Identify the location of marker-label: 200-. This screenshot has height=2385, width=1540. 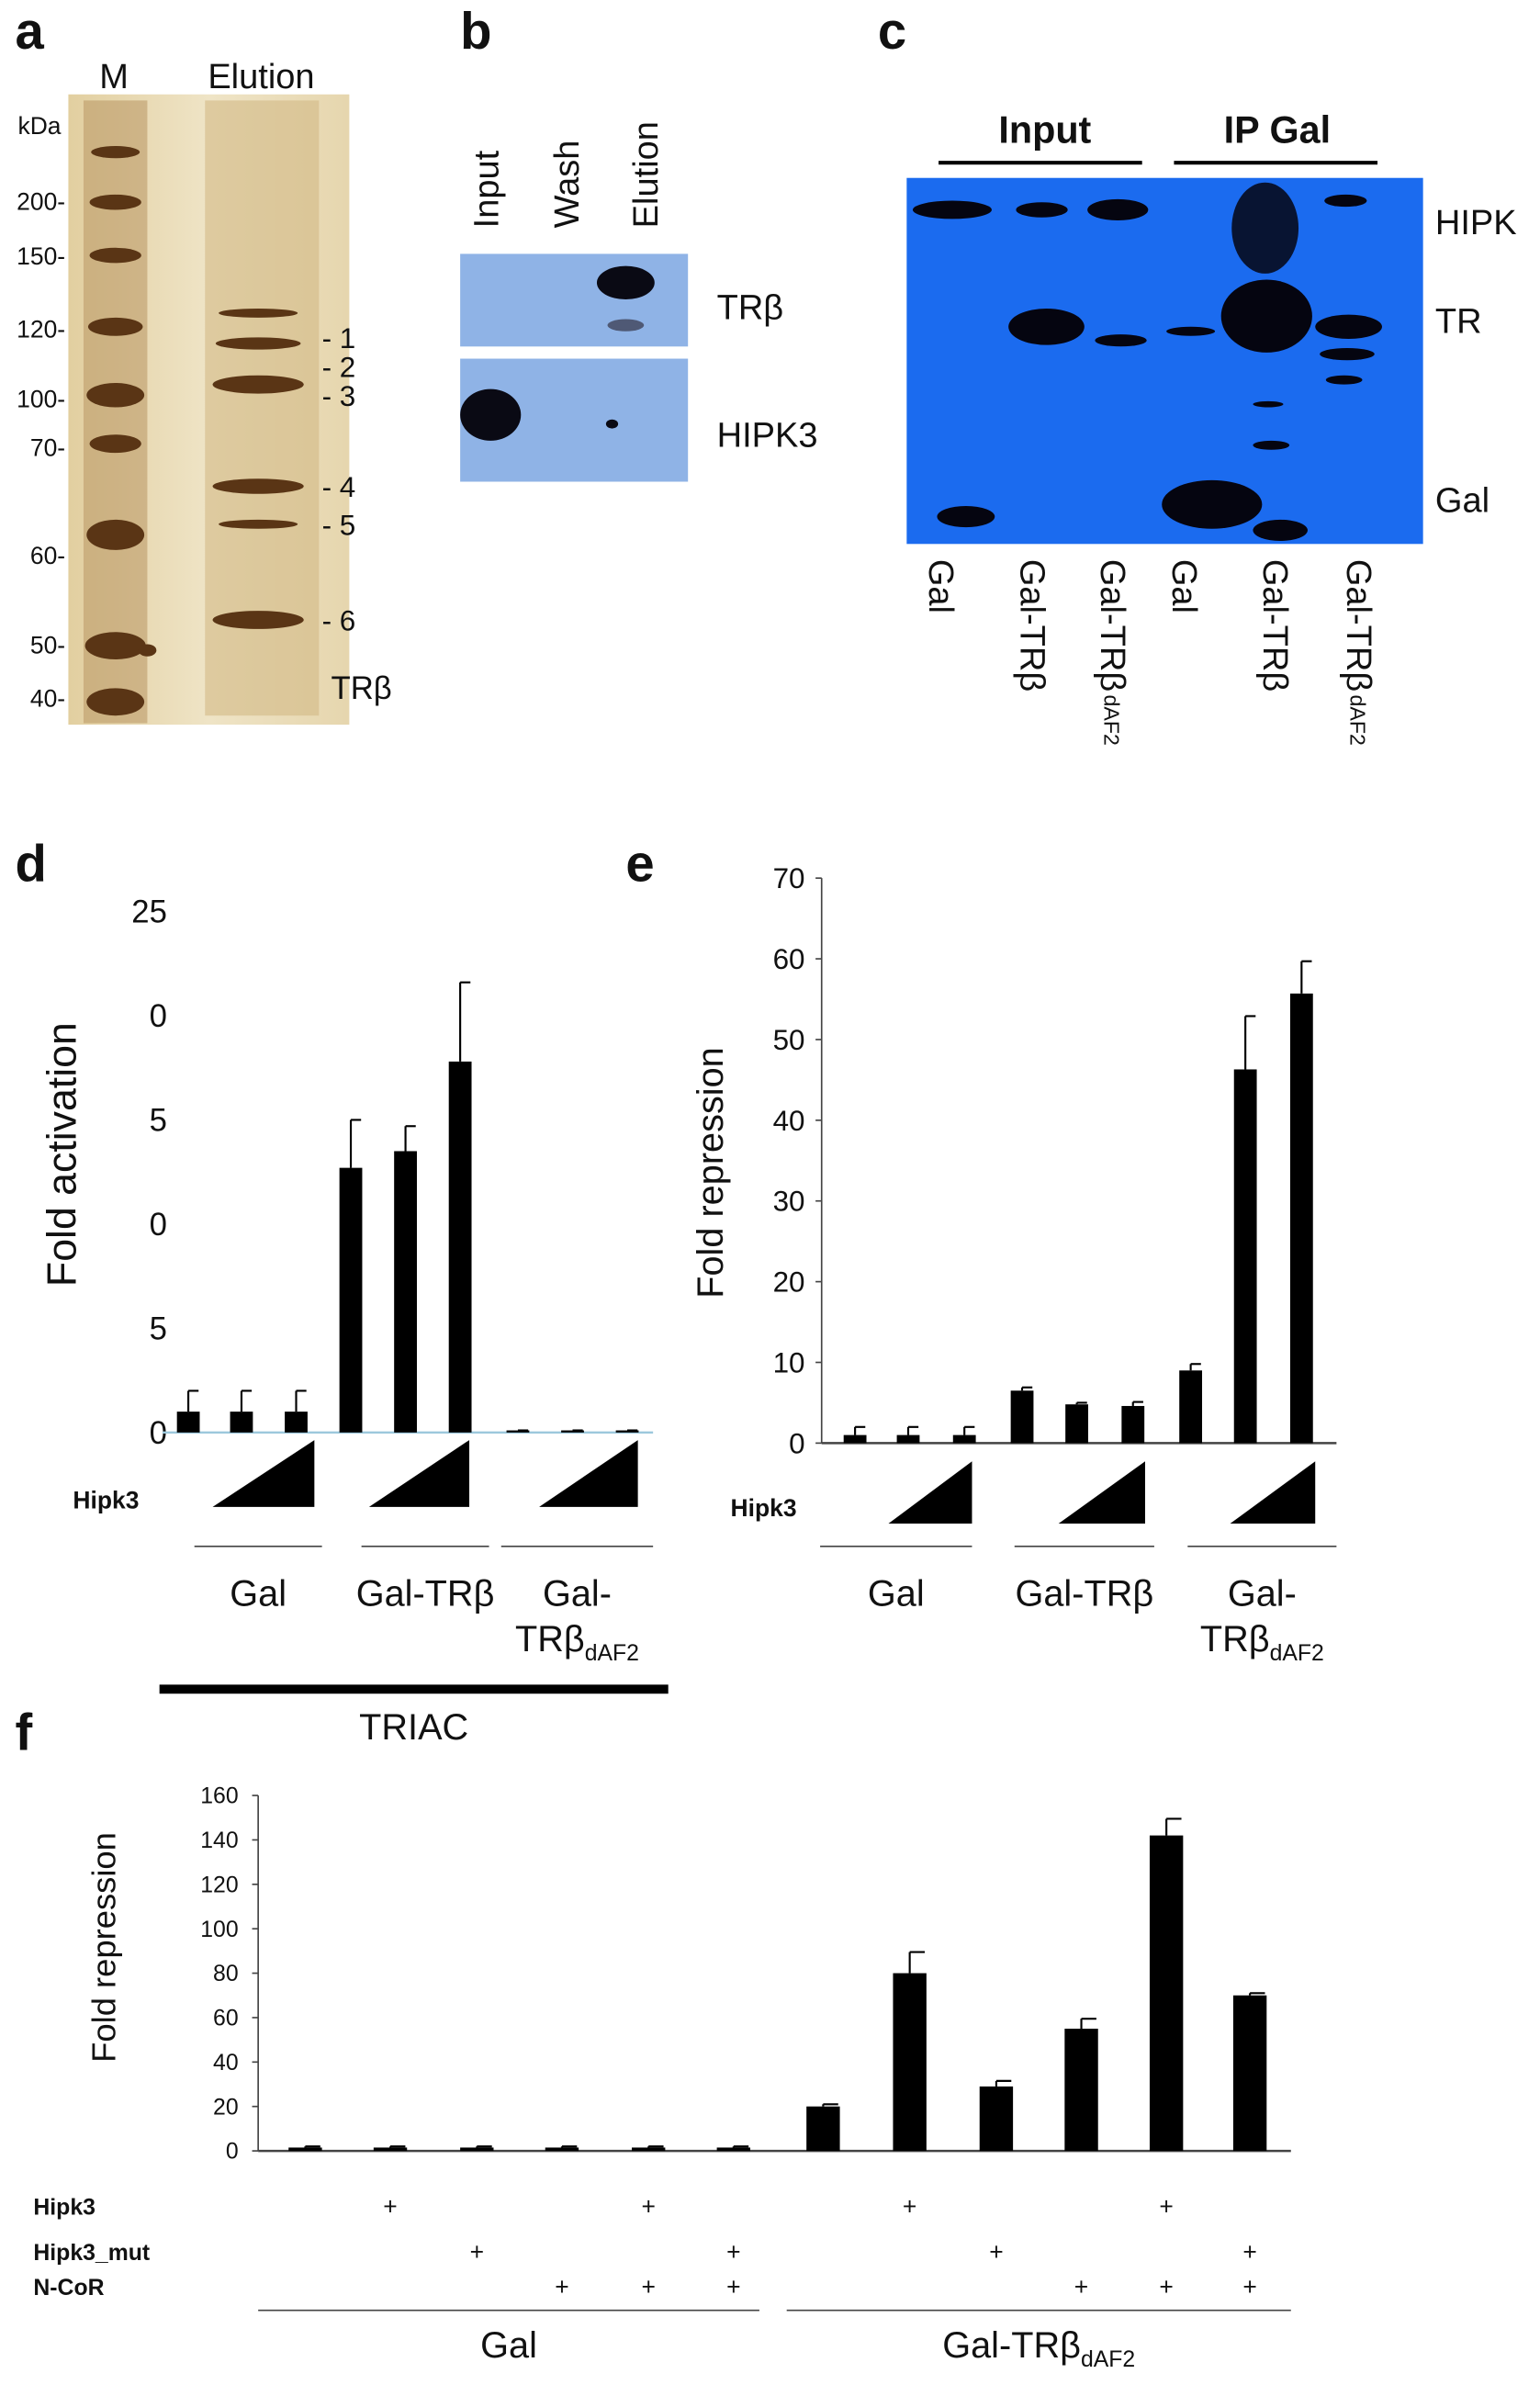
(41, 201).